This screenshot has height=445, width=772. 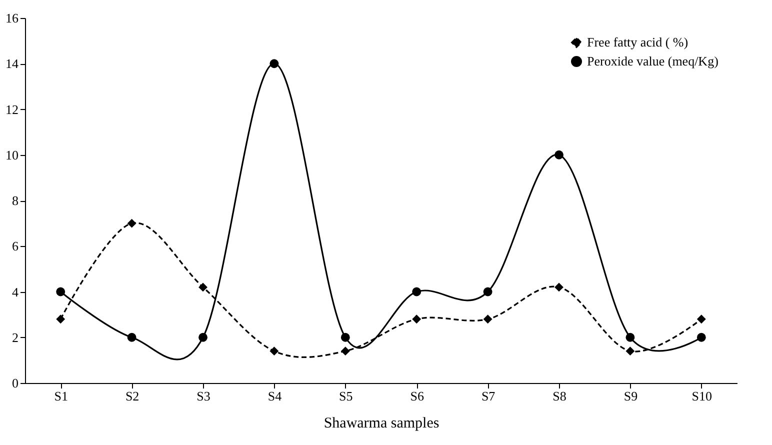 What do you see at coordinates (12, 109) in the screenshot?
I see `y-tick-label: 12` at bounding box center [12, 109].